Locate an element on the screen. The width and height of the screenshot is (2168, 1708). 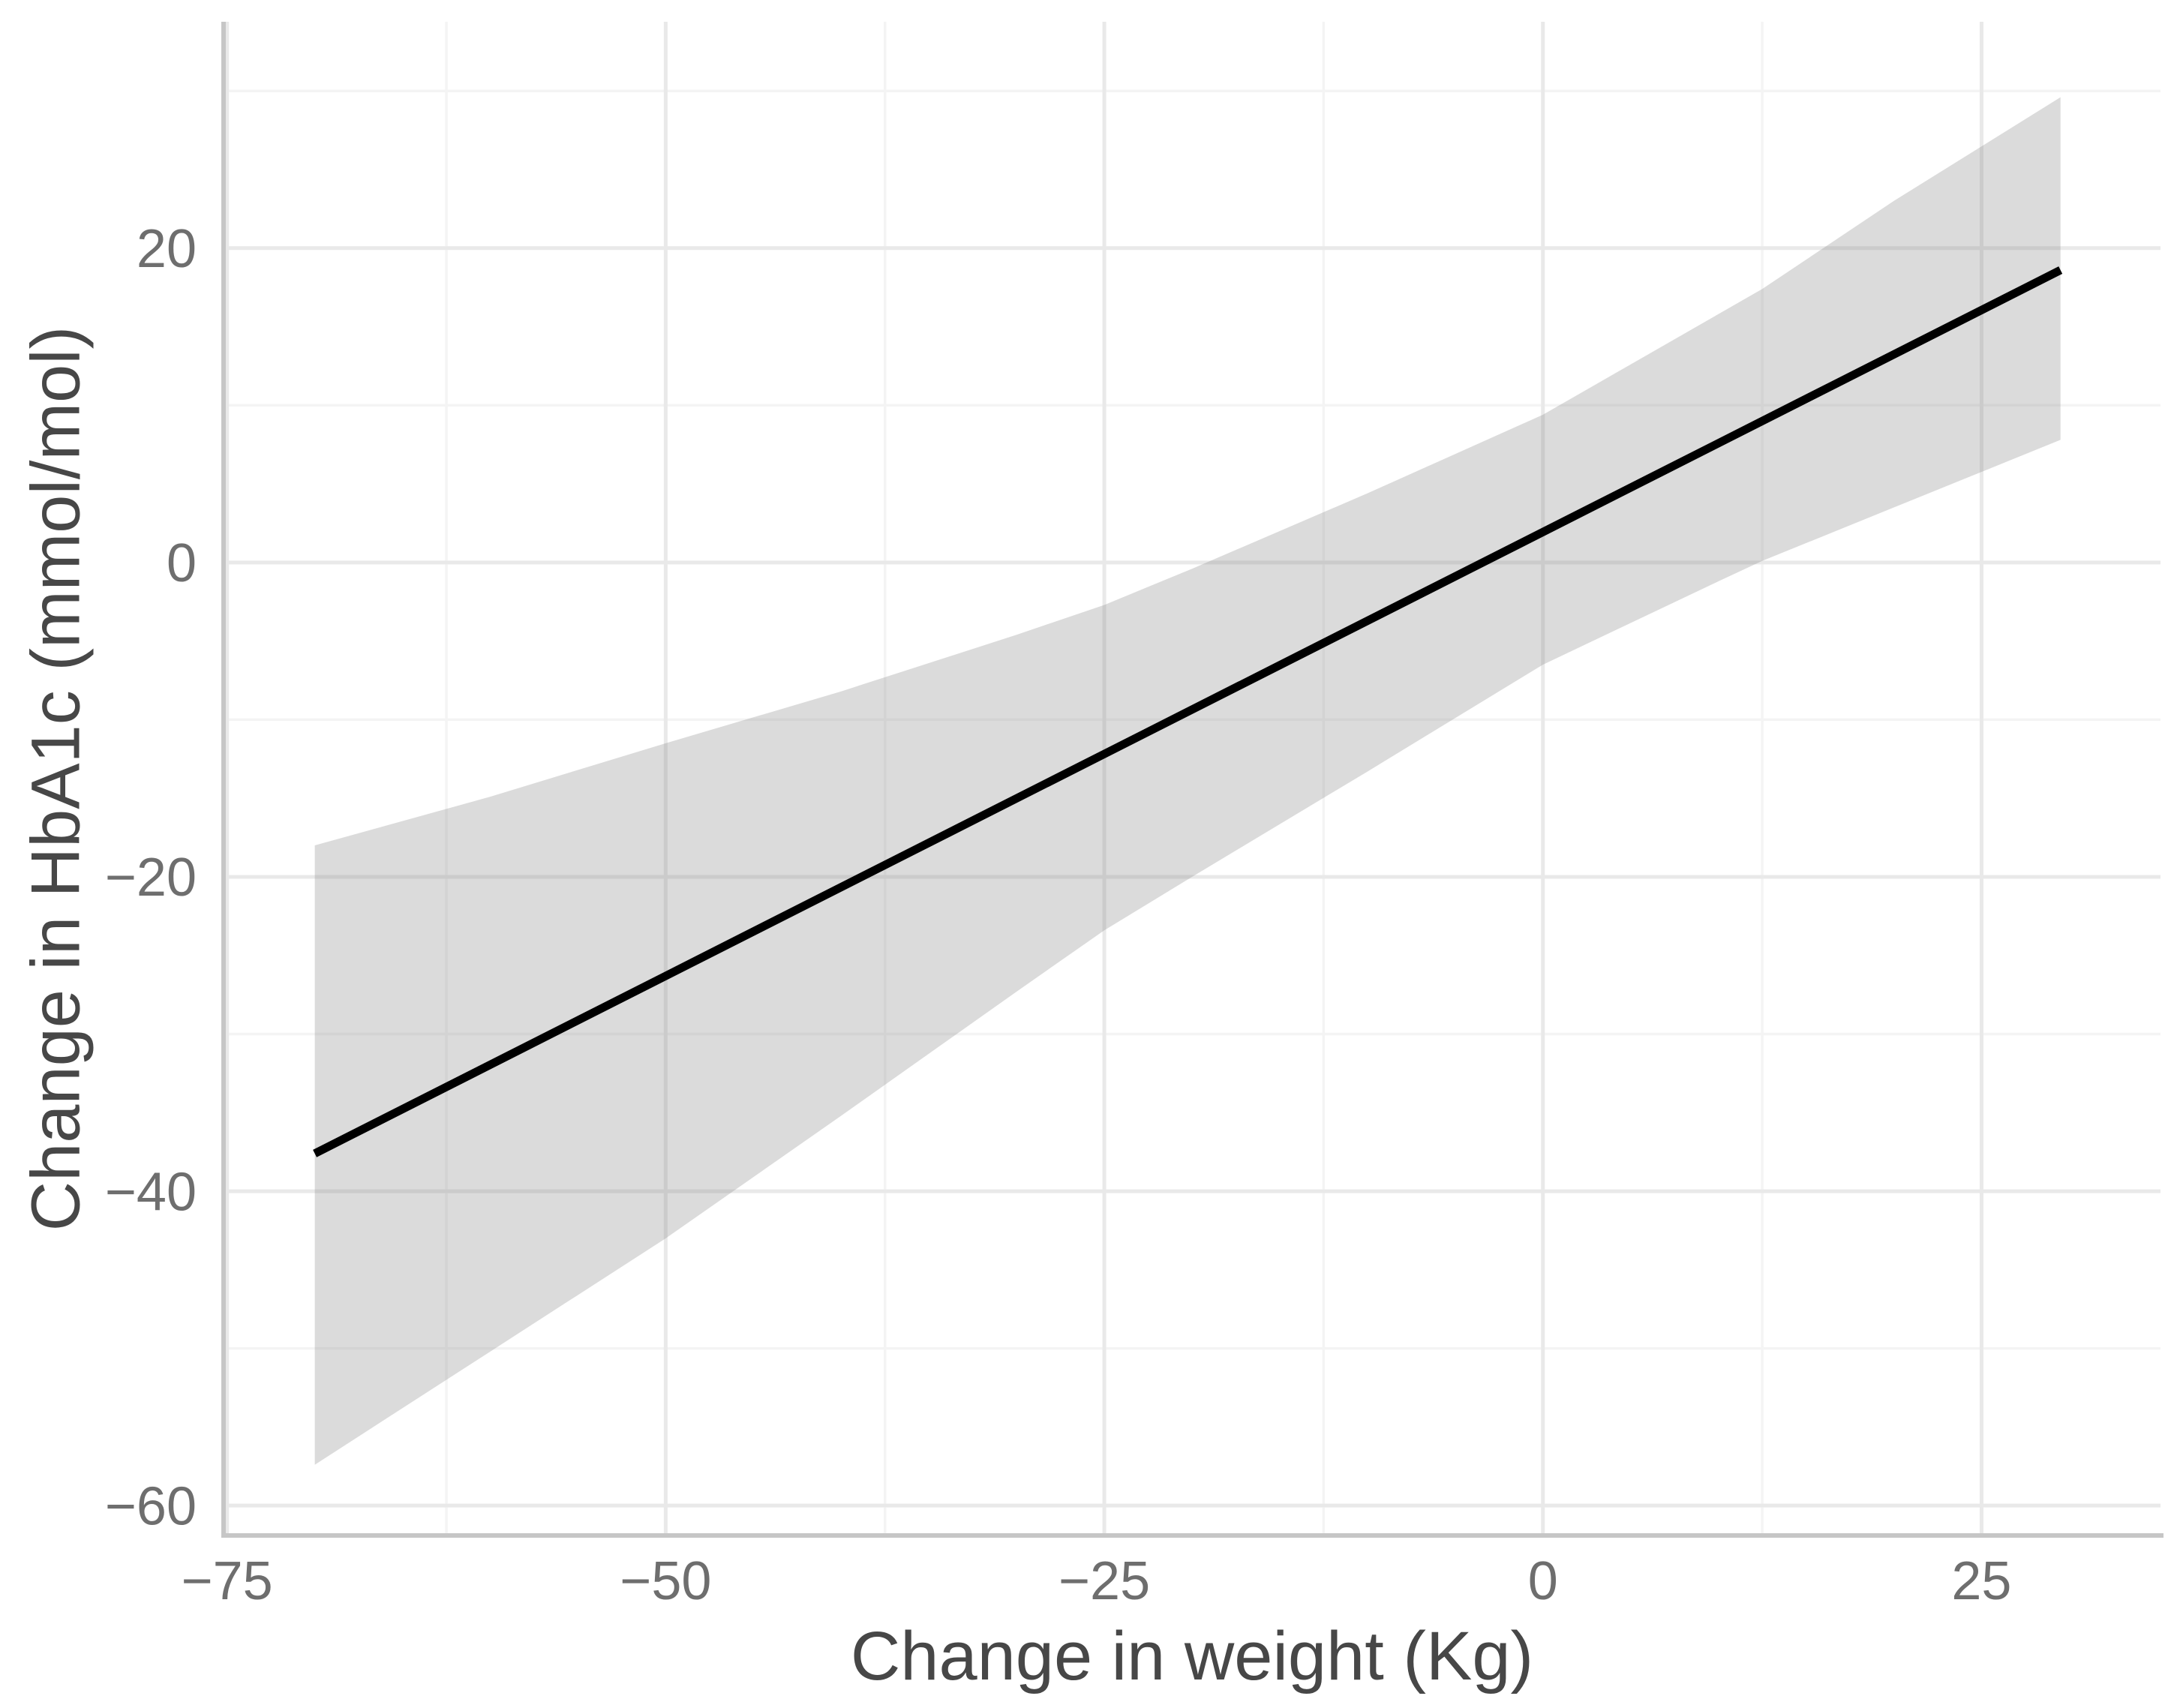
x-tick-label: −50 is located at coordinates (665, 1581).